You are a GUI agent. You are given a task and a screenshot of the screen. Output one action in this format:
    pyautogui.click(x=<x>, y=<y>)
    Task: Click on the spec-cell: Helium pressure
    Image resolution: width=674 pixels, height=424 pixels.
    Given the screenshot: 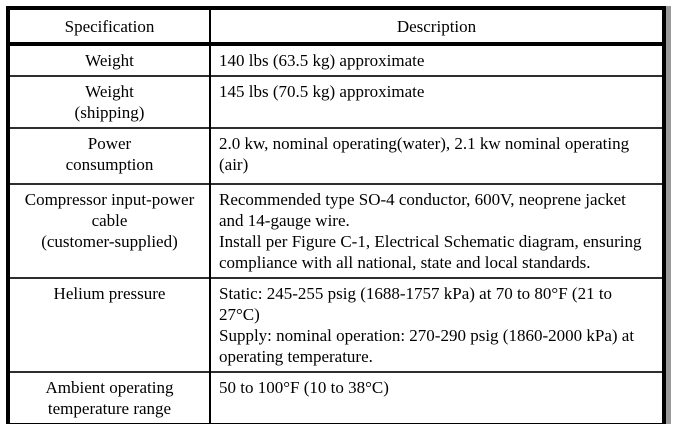 What is the action you would take?
    pyautogui.click(x=109, y=324)
    